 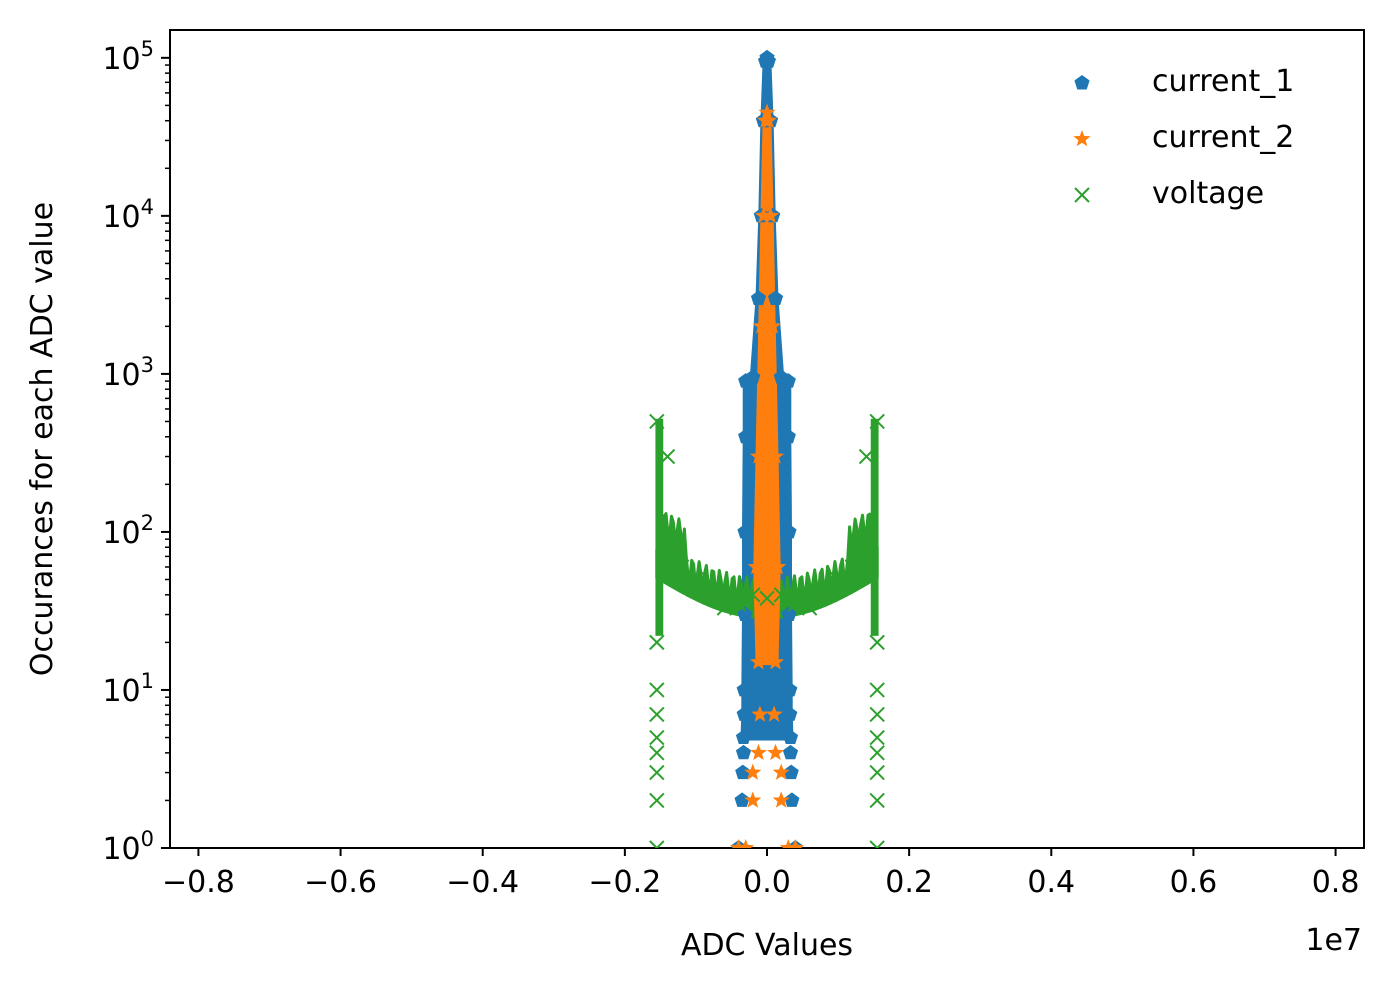 What do you see at coordinates (1336, 882) in the screenshot?
I see `x-tick-label: 0.8` at bounding box center [1336, 882].